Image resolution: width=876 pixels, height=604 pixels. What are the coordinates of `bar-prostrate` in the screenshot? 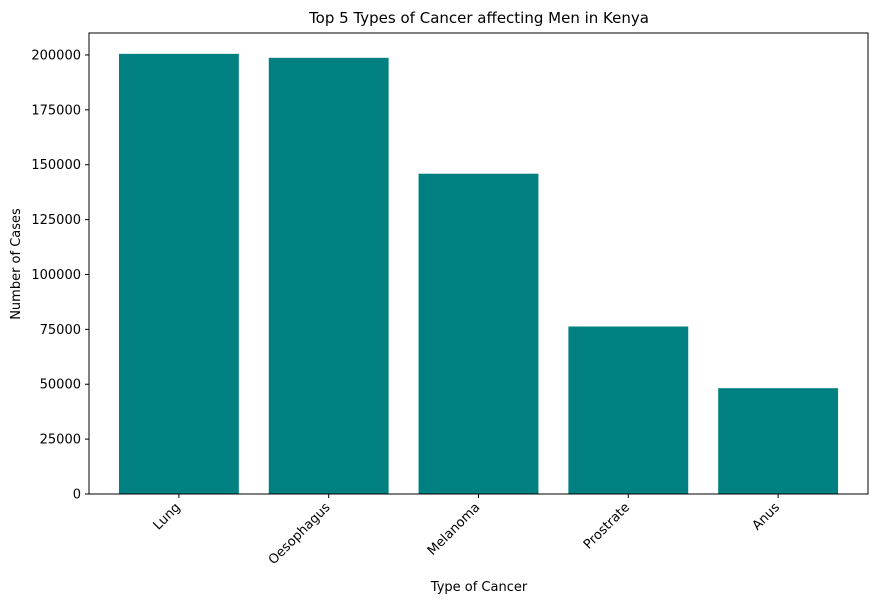 It's located at (628, 410).